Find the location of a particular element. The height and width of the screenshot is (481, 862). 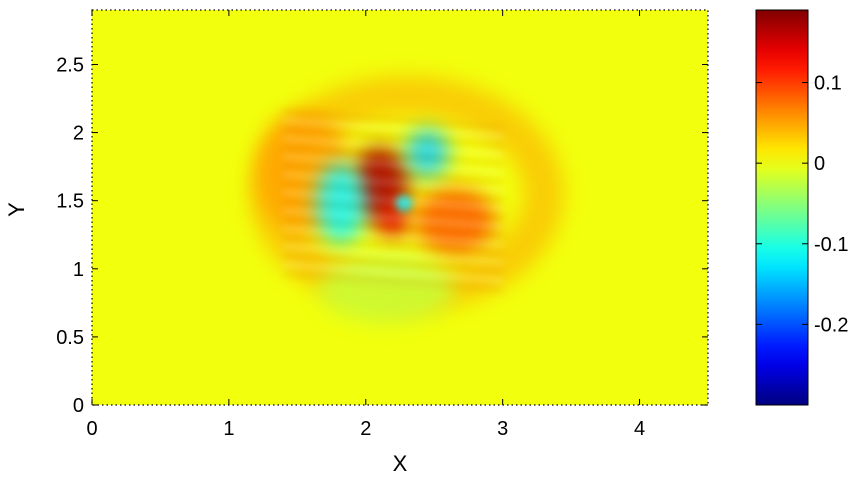

colorbar-tick-label: -0.2 is located at coordinates (831, 325).